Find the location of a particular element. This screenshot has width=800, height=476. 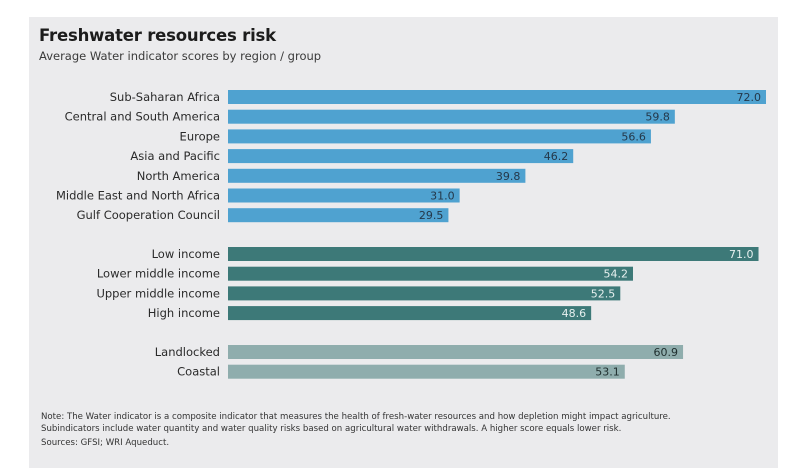

category-label-lower-middle-income: Lower middle income is located at coordinates (158, 274).